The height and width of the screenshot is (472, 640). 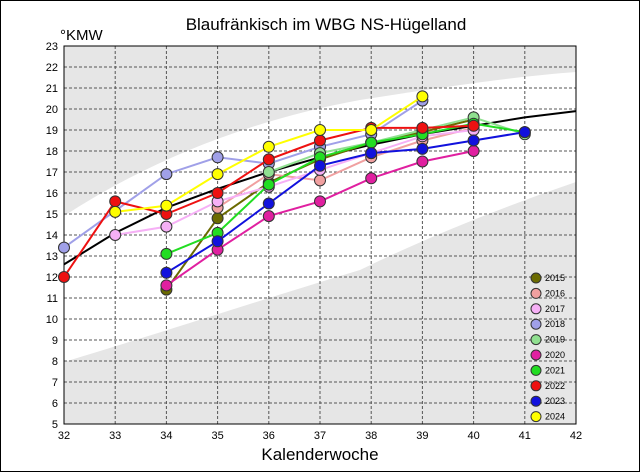 I want to click on y-tick-label: 20, so click(x=52, y=110).